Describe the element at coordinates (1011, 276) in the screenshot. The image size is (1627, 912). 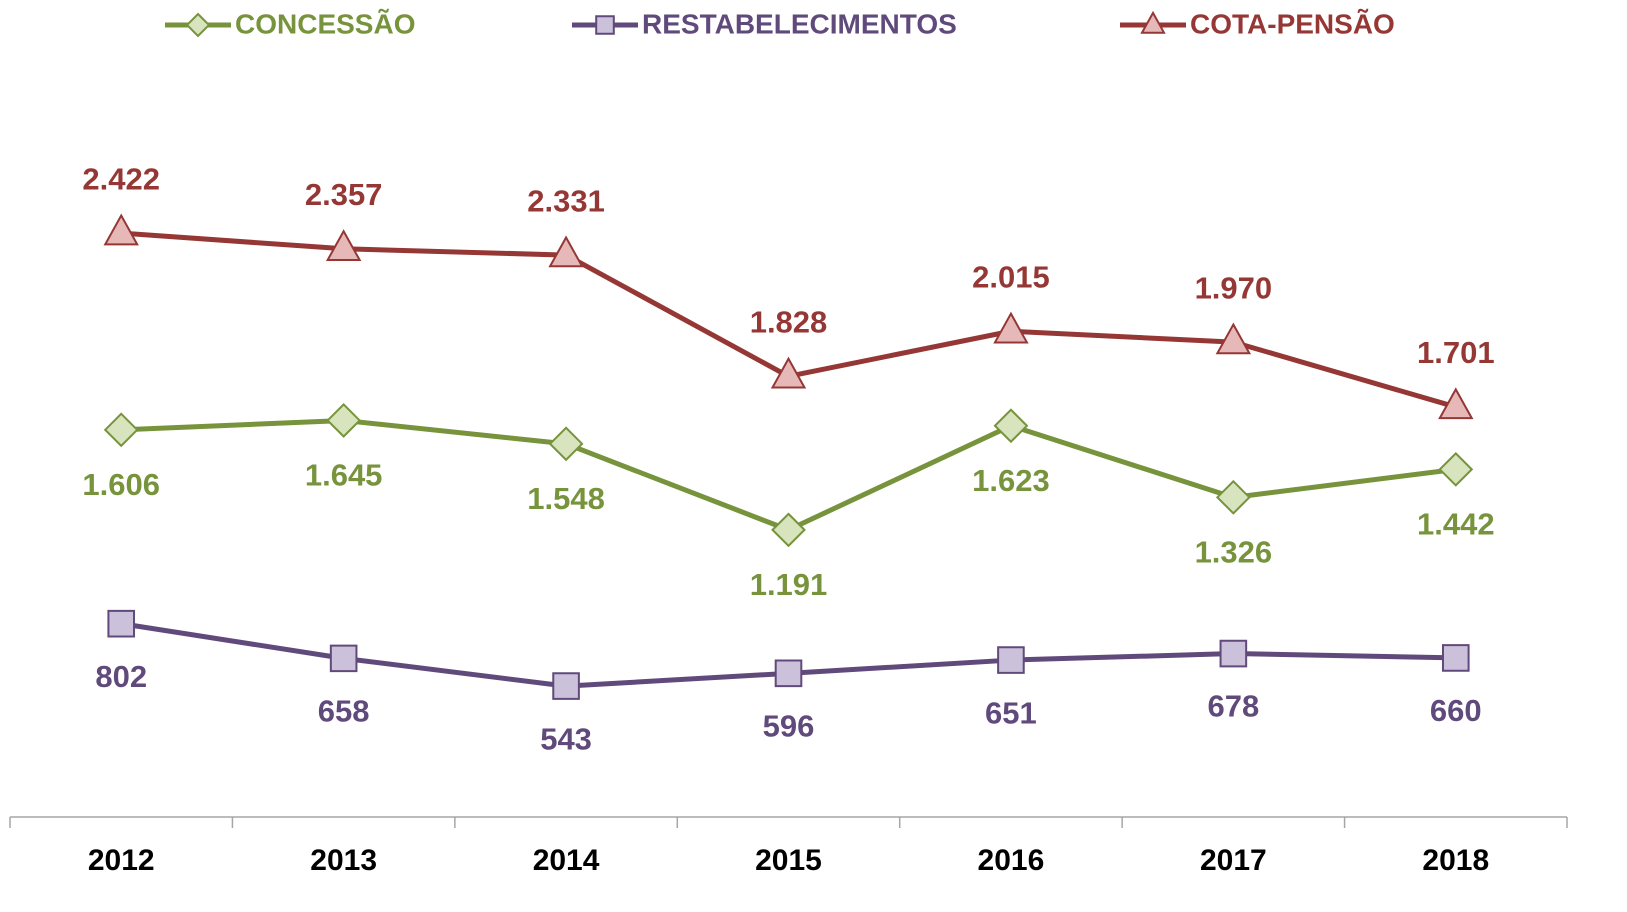
I see `data-label: 2.015` at that location.